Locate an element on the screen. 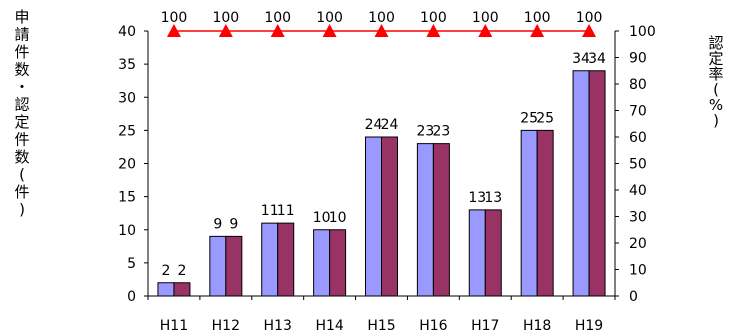 Image resolution: width=742 pixels, height=334 pixels. bar-a-data-label: 24 is located at coordinates (374, 125).